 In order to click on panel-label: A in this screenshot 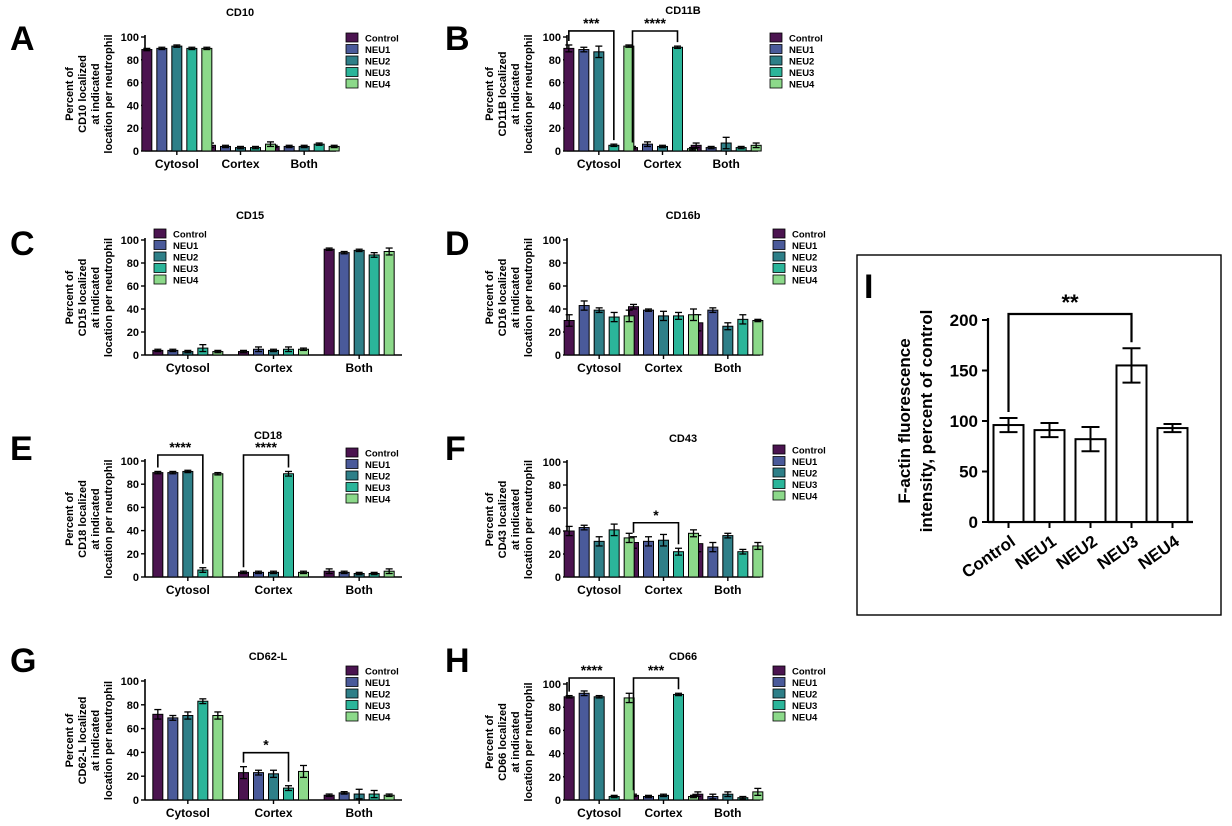, I will do `click(22, 39)`.